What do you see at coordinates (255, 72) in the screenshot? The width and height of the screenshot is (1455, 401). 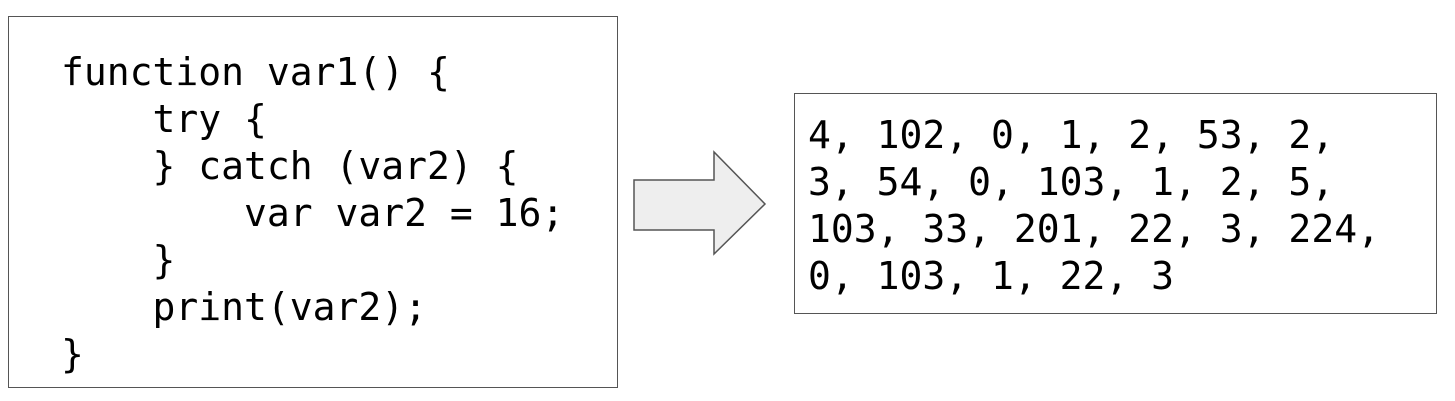 I see `code-line: function var1() {` at bounding box center [255, 72].